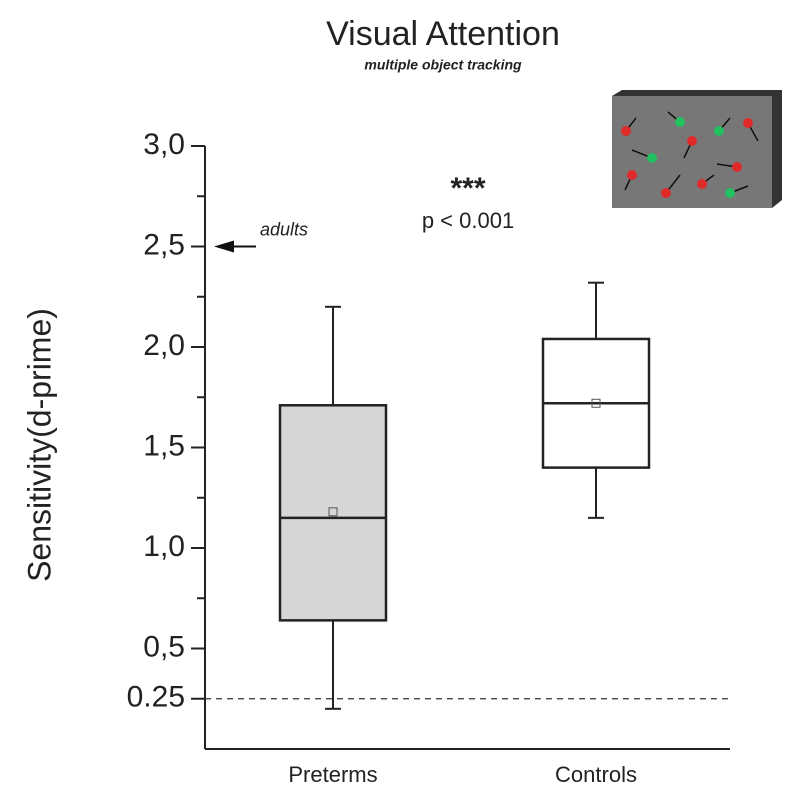 The height and width of the screenshot is (805, 800). Describe the element at coordinates (156, 697) in the screenshot. I see `y-tick-label: 0.25` at that location.